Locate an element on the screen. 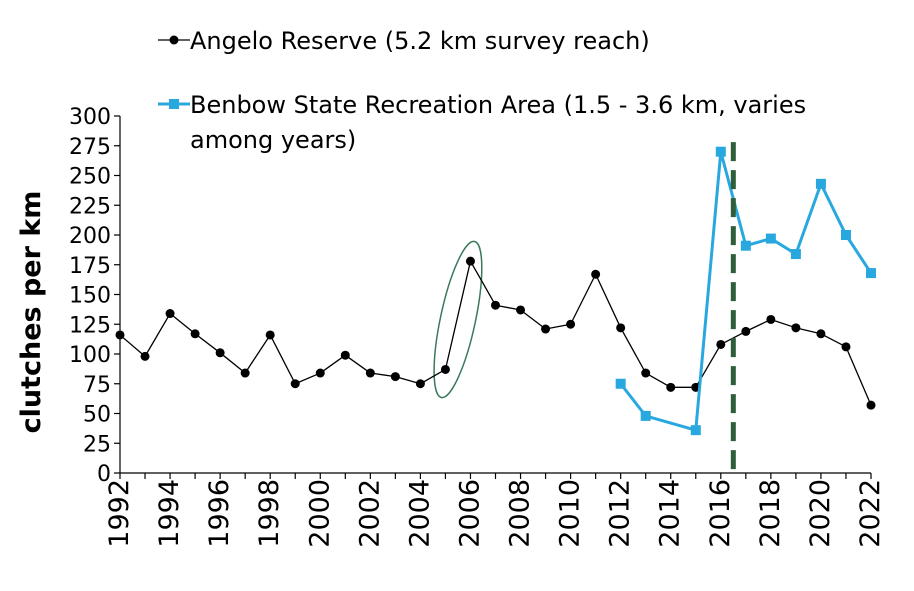  point-benbow-2015 is located at coordinates (695, 430).